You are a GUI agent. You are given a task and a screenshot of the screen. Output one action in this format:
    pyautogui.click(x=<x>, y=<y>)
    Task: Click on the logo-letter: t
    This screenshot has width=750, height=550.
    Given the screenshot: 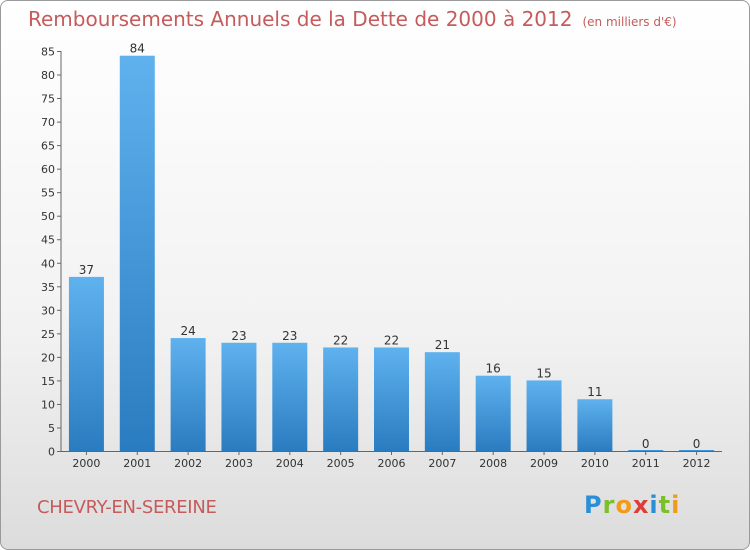 What is the action you would take?
    pyautogui.click(x=665, y=505)
    